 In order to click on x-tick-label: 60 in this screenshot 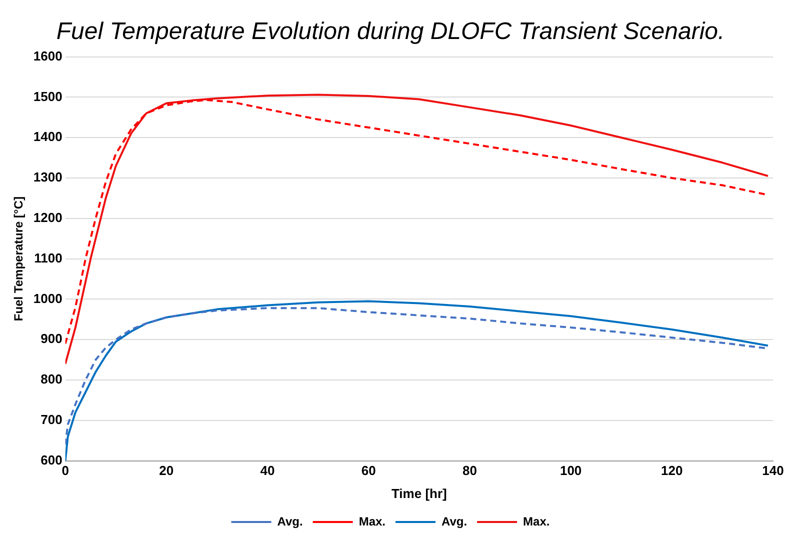, I will do `click(368, 470)`.